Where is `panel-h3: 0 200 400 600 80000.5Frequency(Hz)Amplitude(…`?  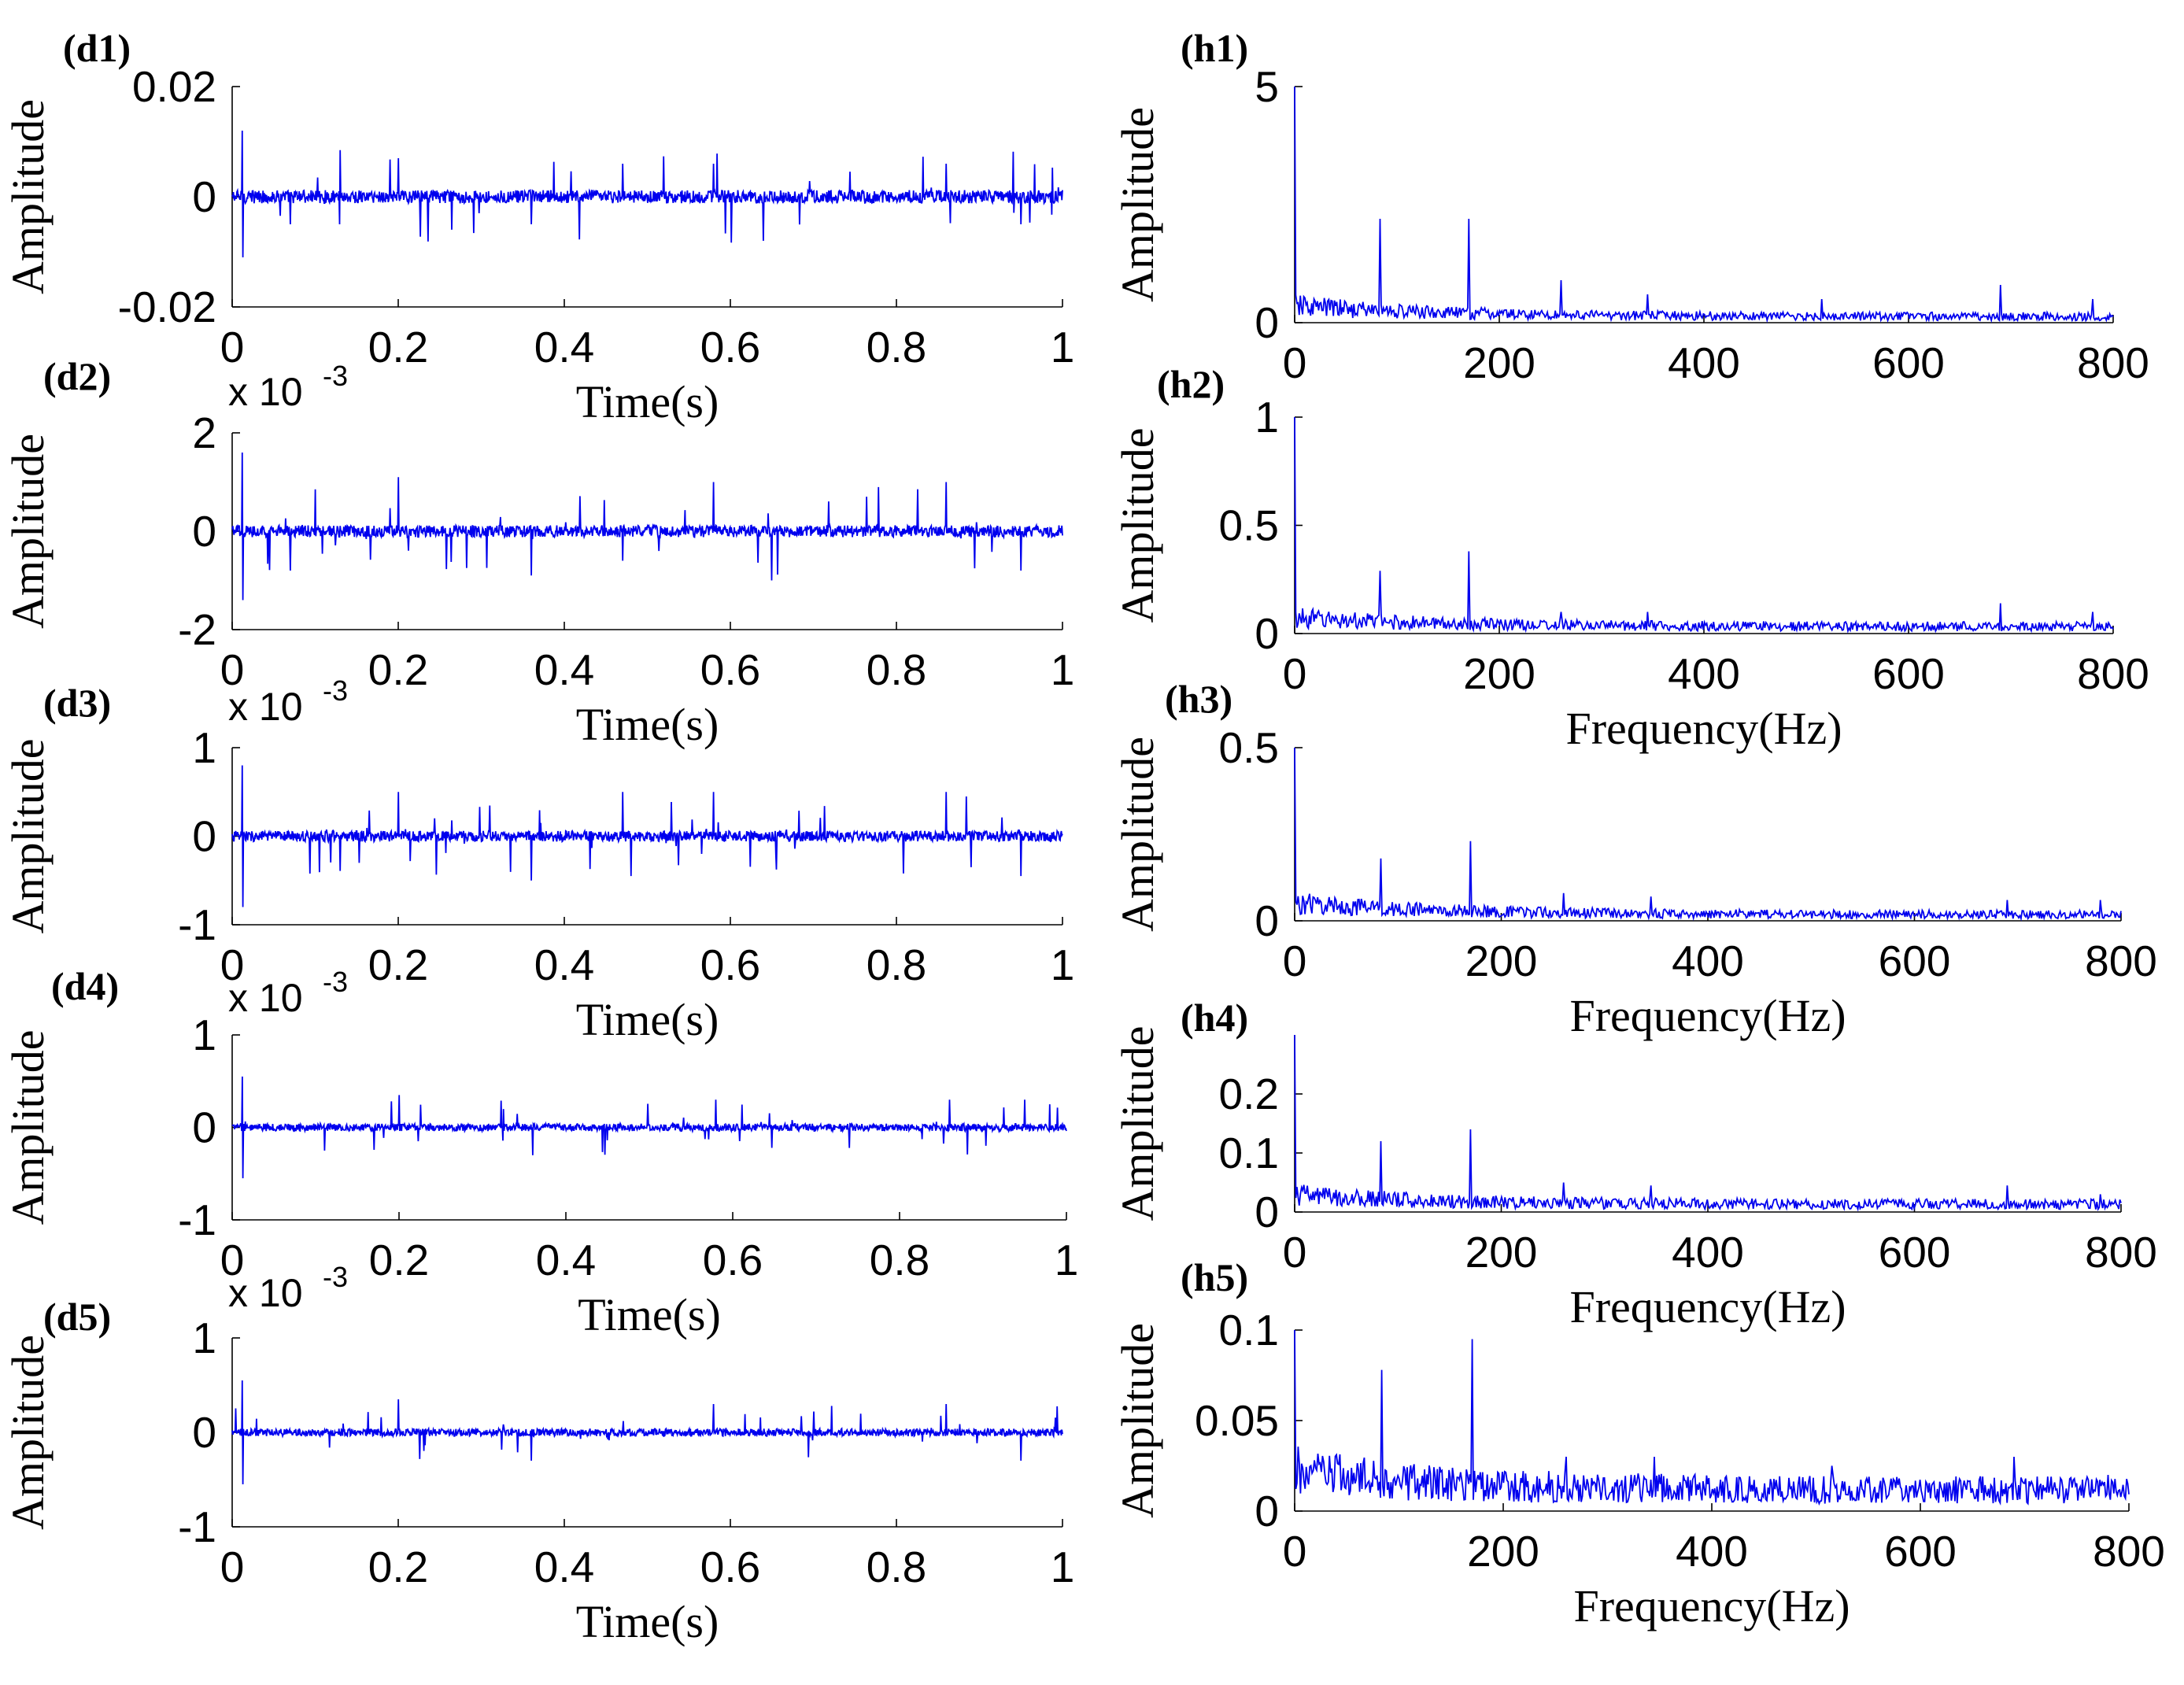
panel-h3: 0 200 400 600 80000.5Frequency(Hz)Amplitude(… is located at coordinates (1634, 859).